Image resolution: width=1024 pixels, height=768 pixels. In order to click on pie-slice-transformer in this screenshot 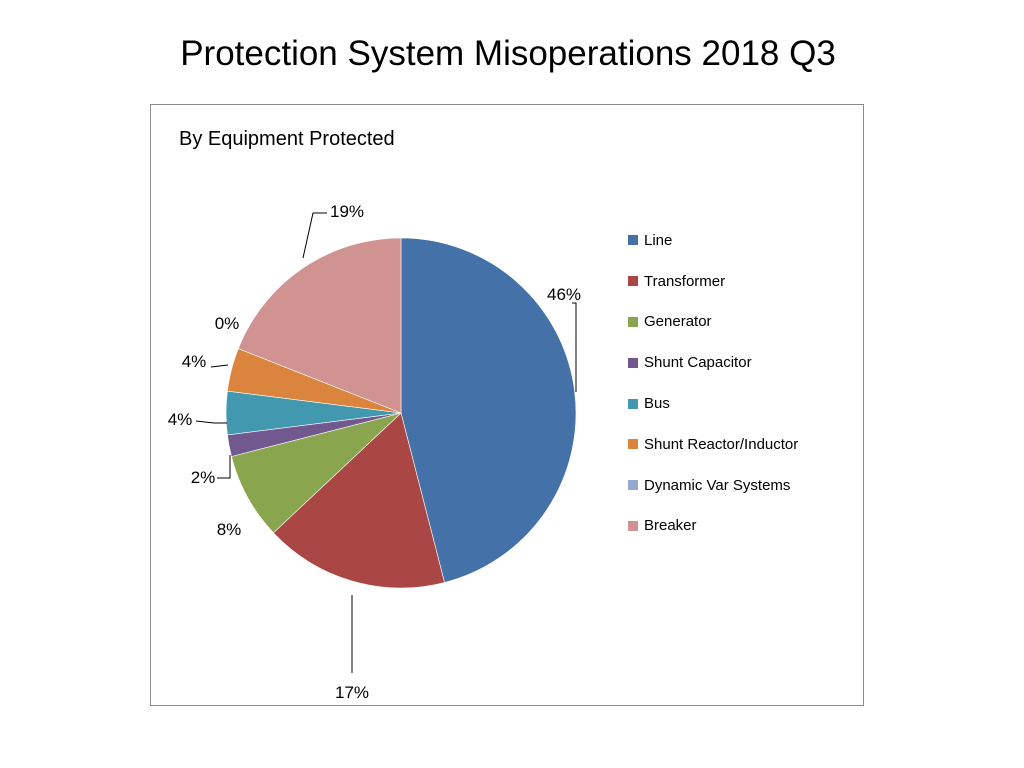, I will do `click(359, 500)`.